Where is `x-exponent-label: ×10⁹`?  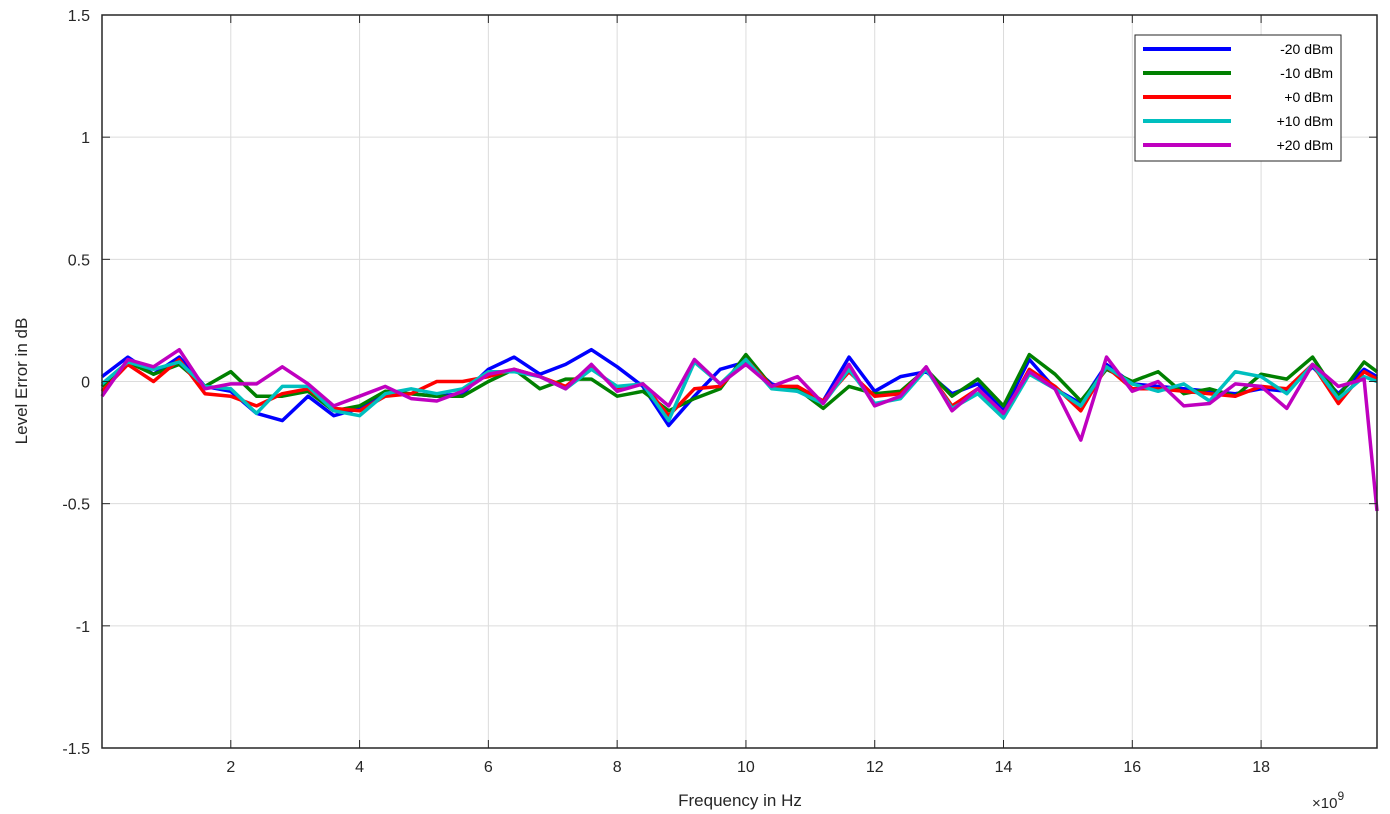
x-exponent-label: ×10⁹ is located at coordinates (1328, 800).